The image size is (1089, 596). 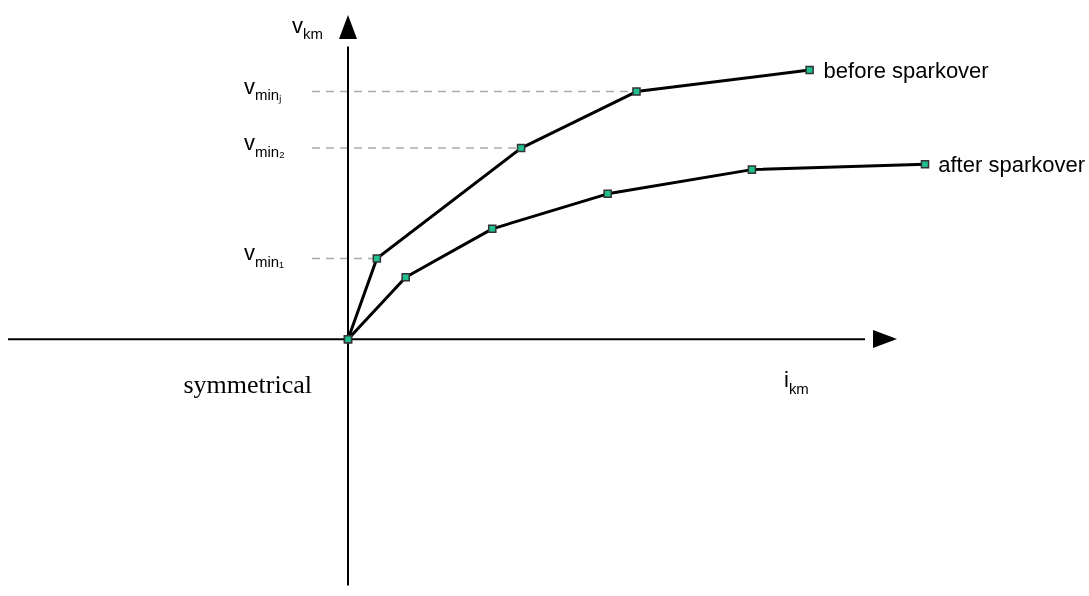 I want to click on text: symmetrical, so click(x=247, y=385).